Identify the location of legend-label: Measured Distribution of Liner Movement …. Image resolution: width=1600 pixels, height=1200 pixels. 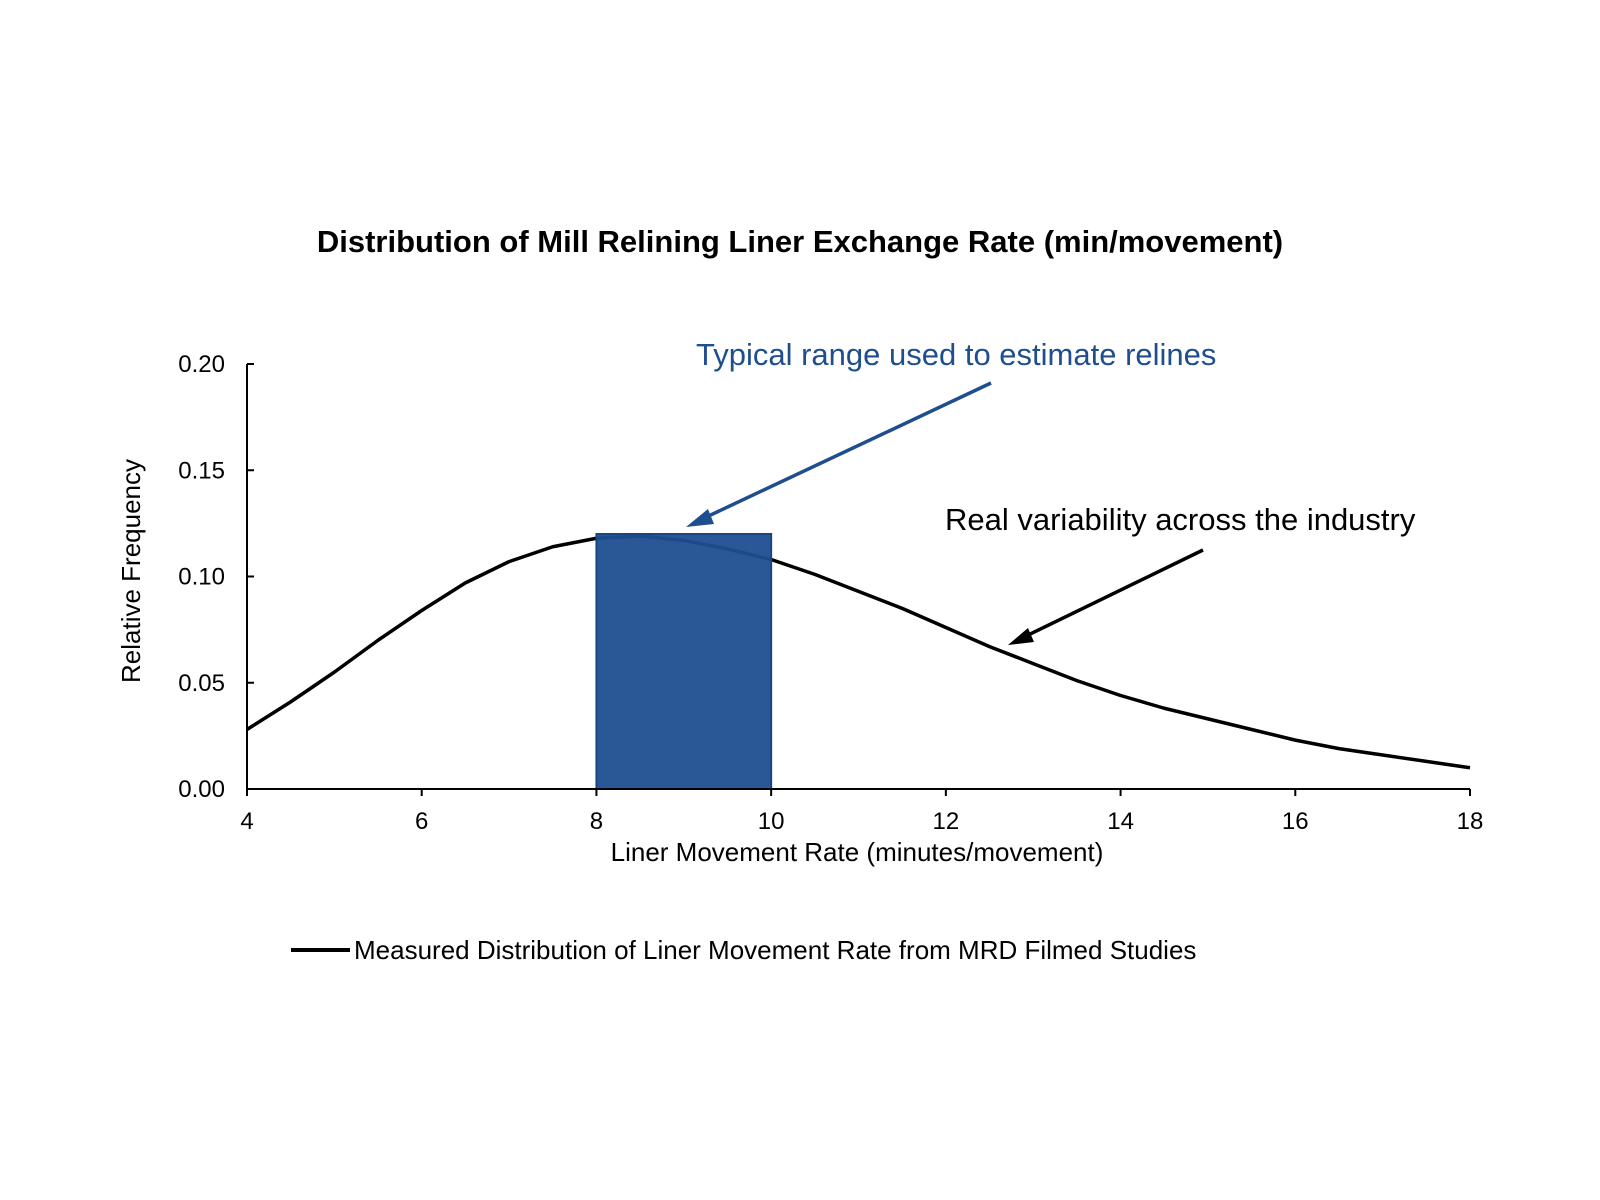
(775, 950).